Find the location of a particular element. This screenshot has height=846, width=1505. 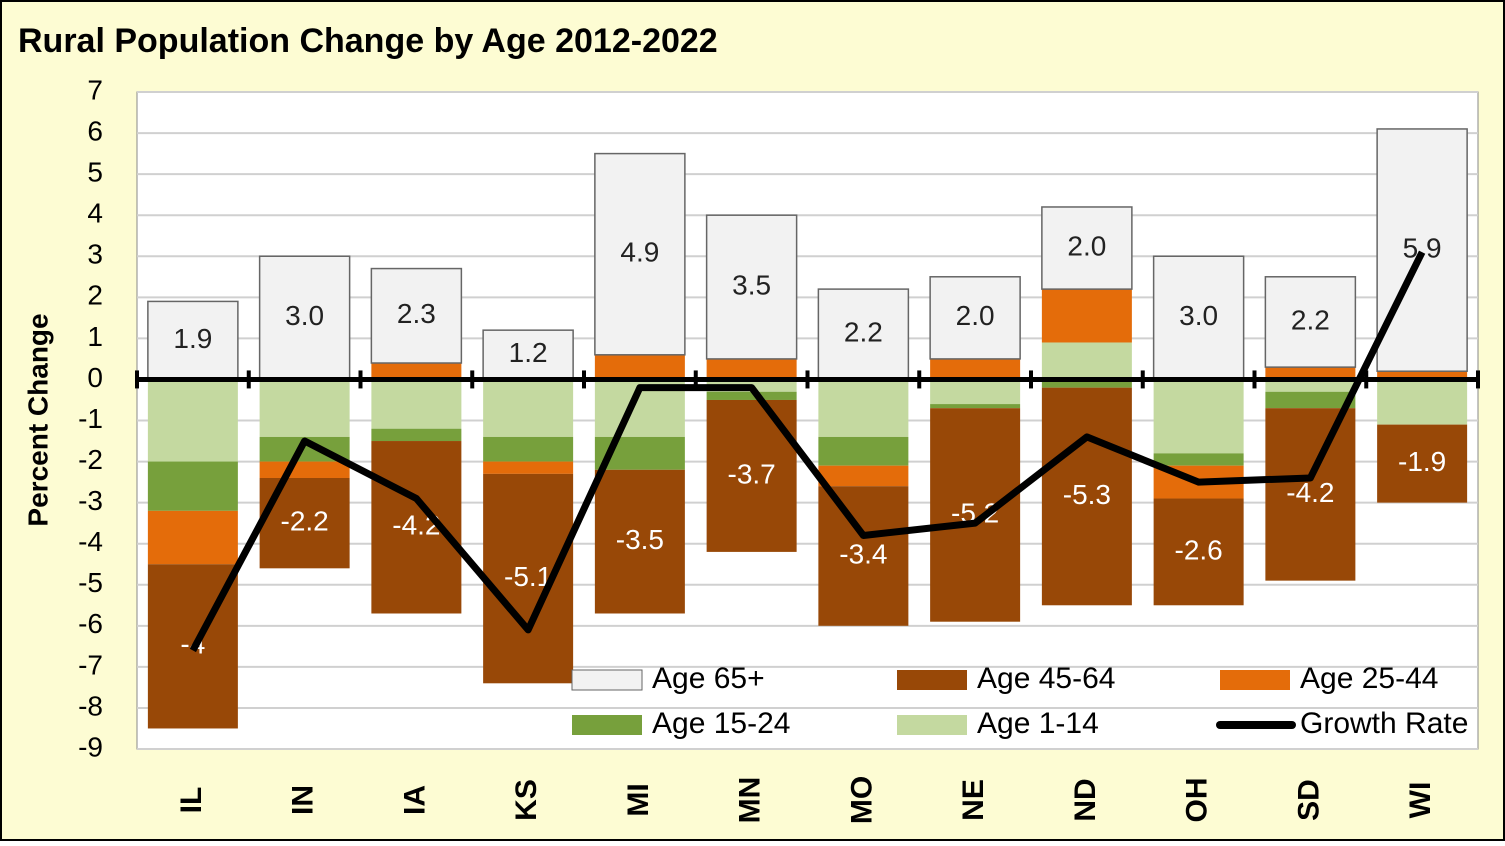

x-tick-label: MI is located at coordinates (638, 799).